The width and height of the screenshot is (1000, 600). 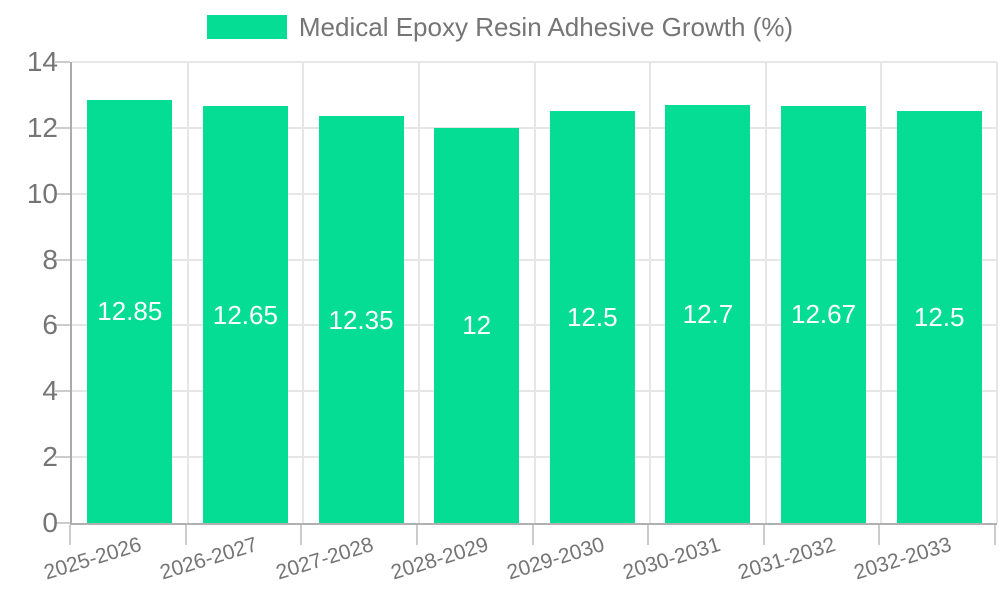 I want to click on x-category-label: 2032-2033, so click(x=902, y=559).